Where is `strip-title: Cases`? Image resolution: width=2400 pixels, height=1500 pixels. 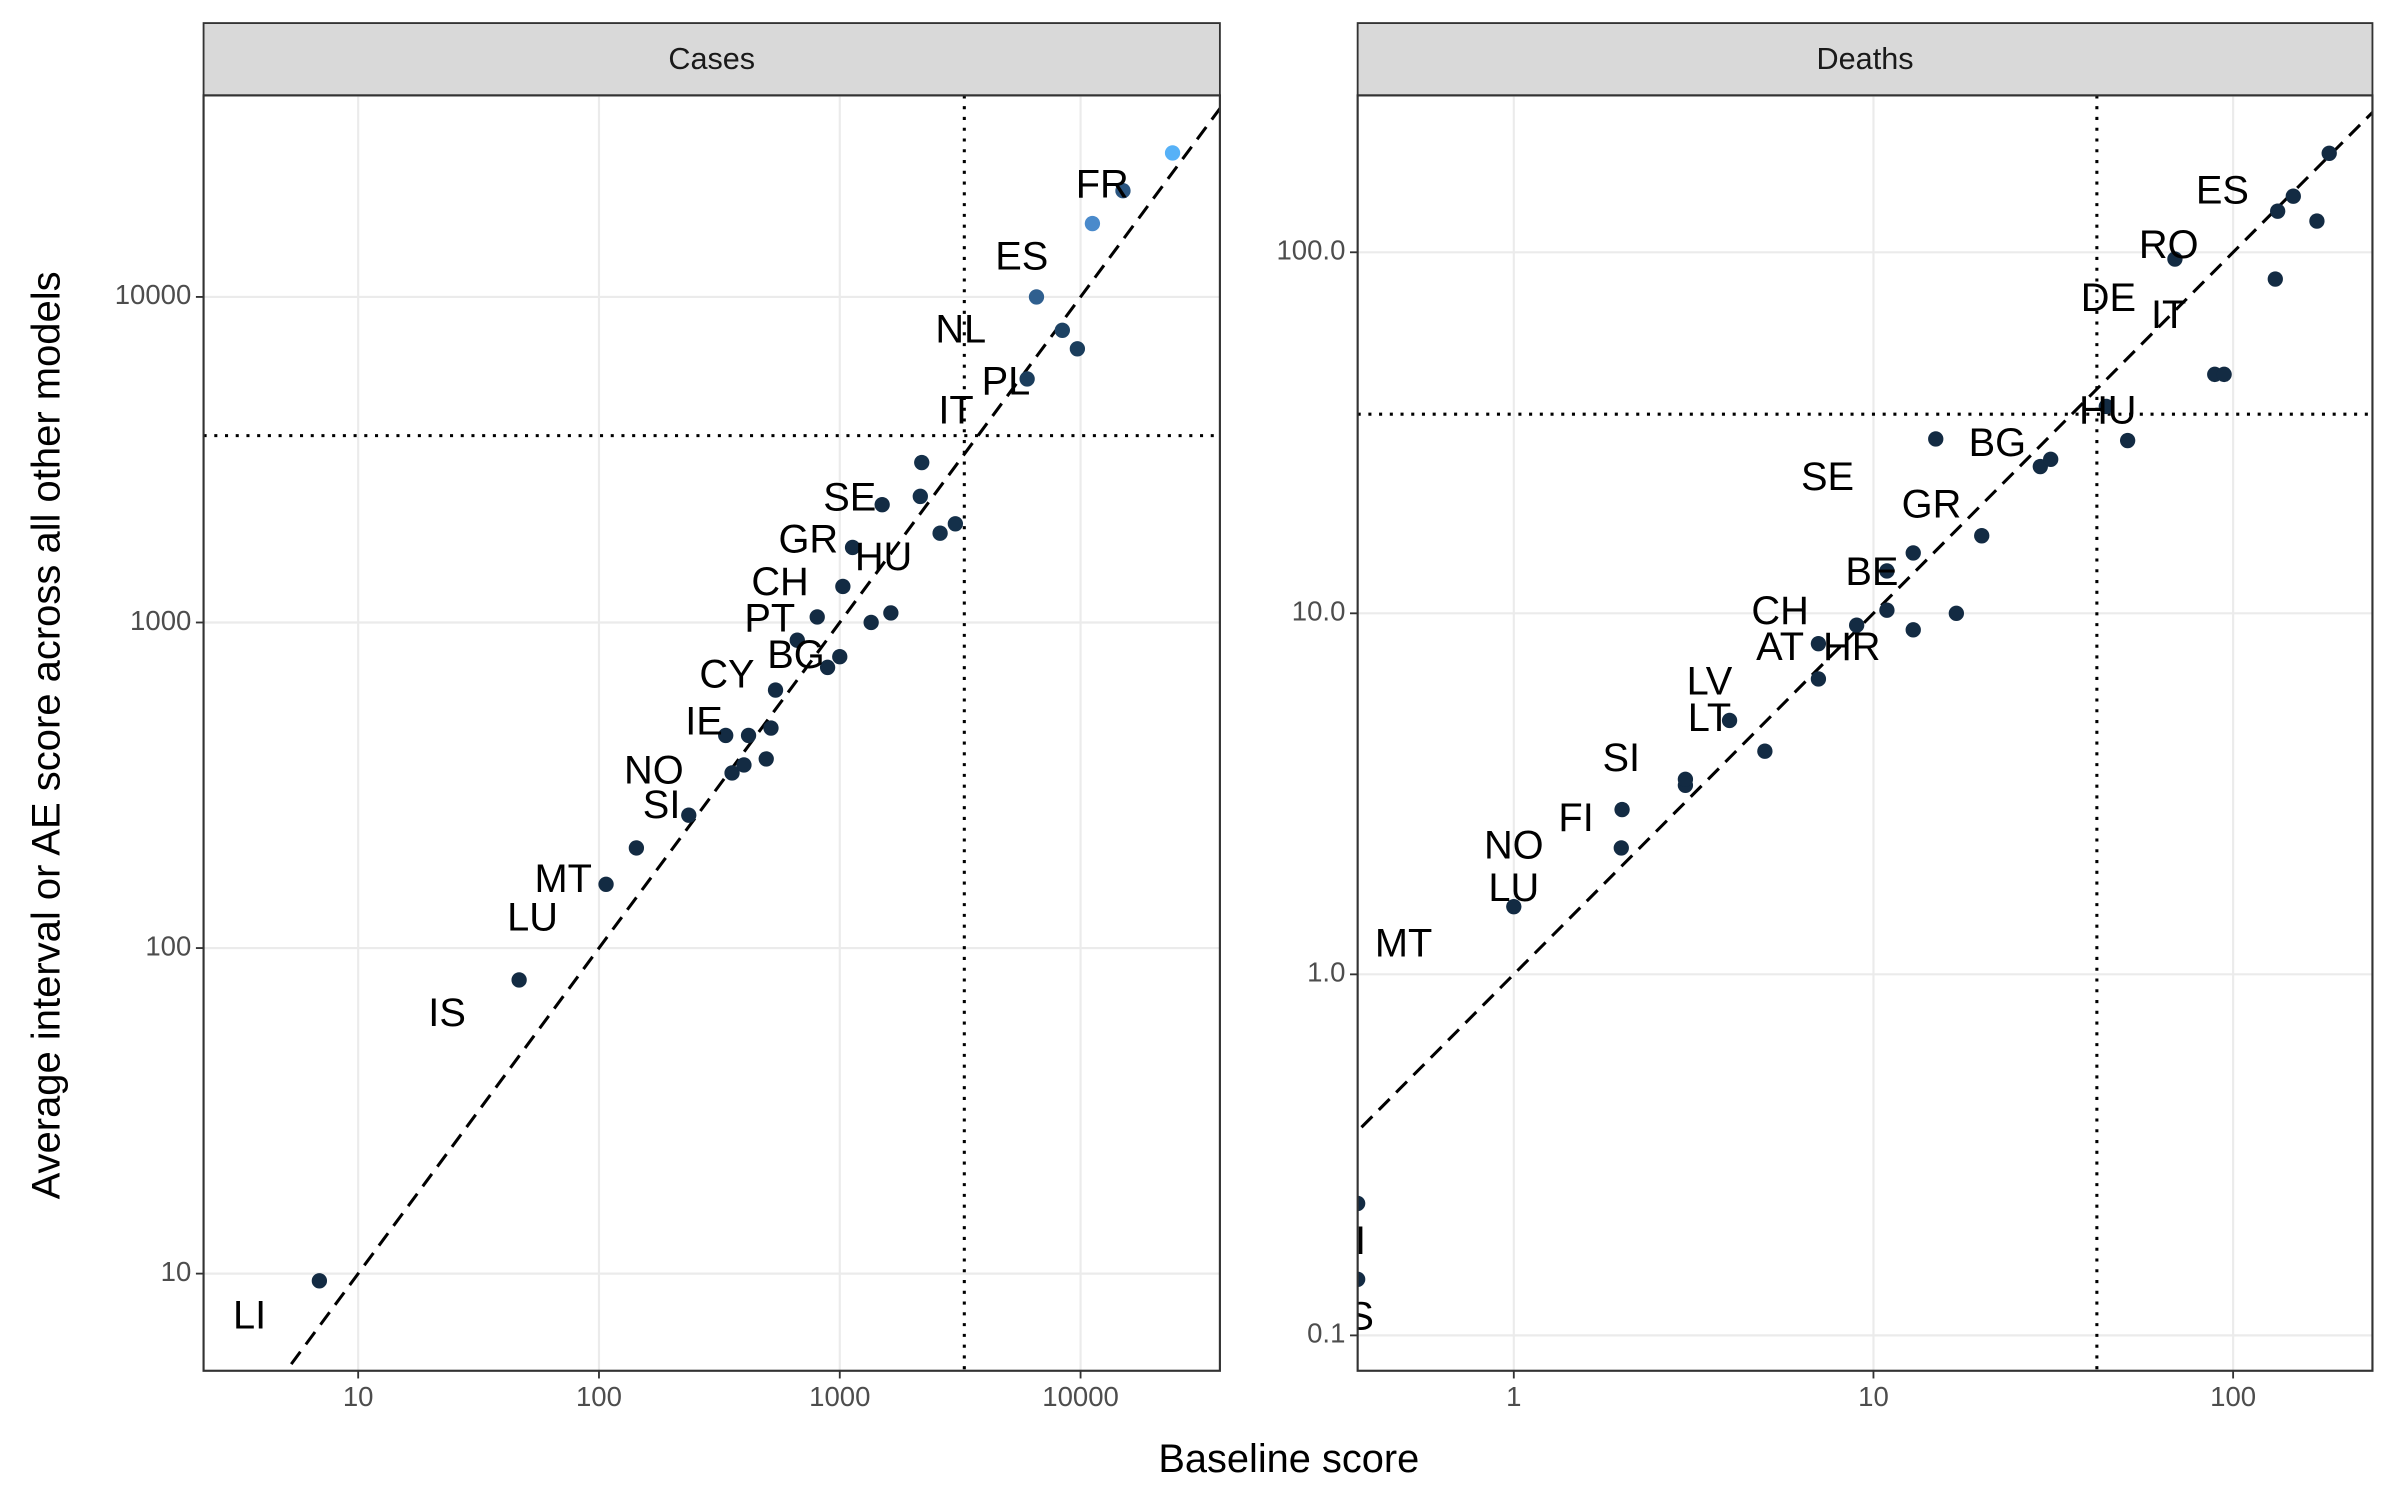
strip-title: Cases is located at coordinates (711, 58).